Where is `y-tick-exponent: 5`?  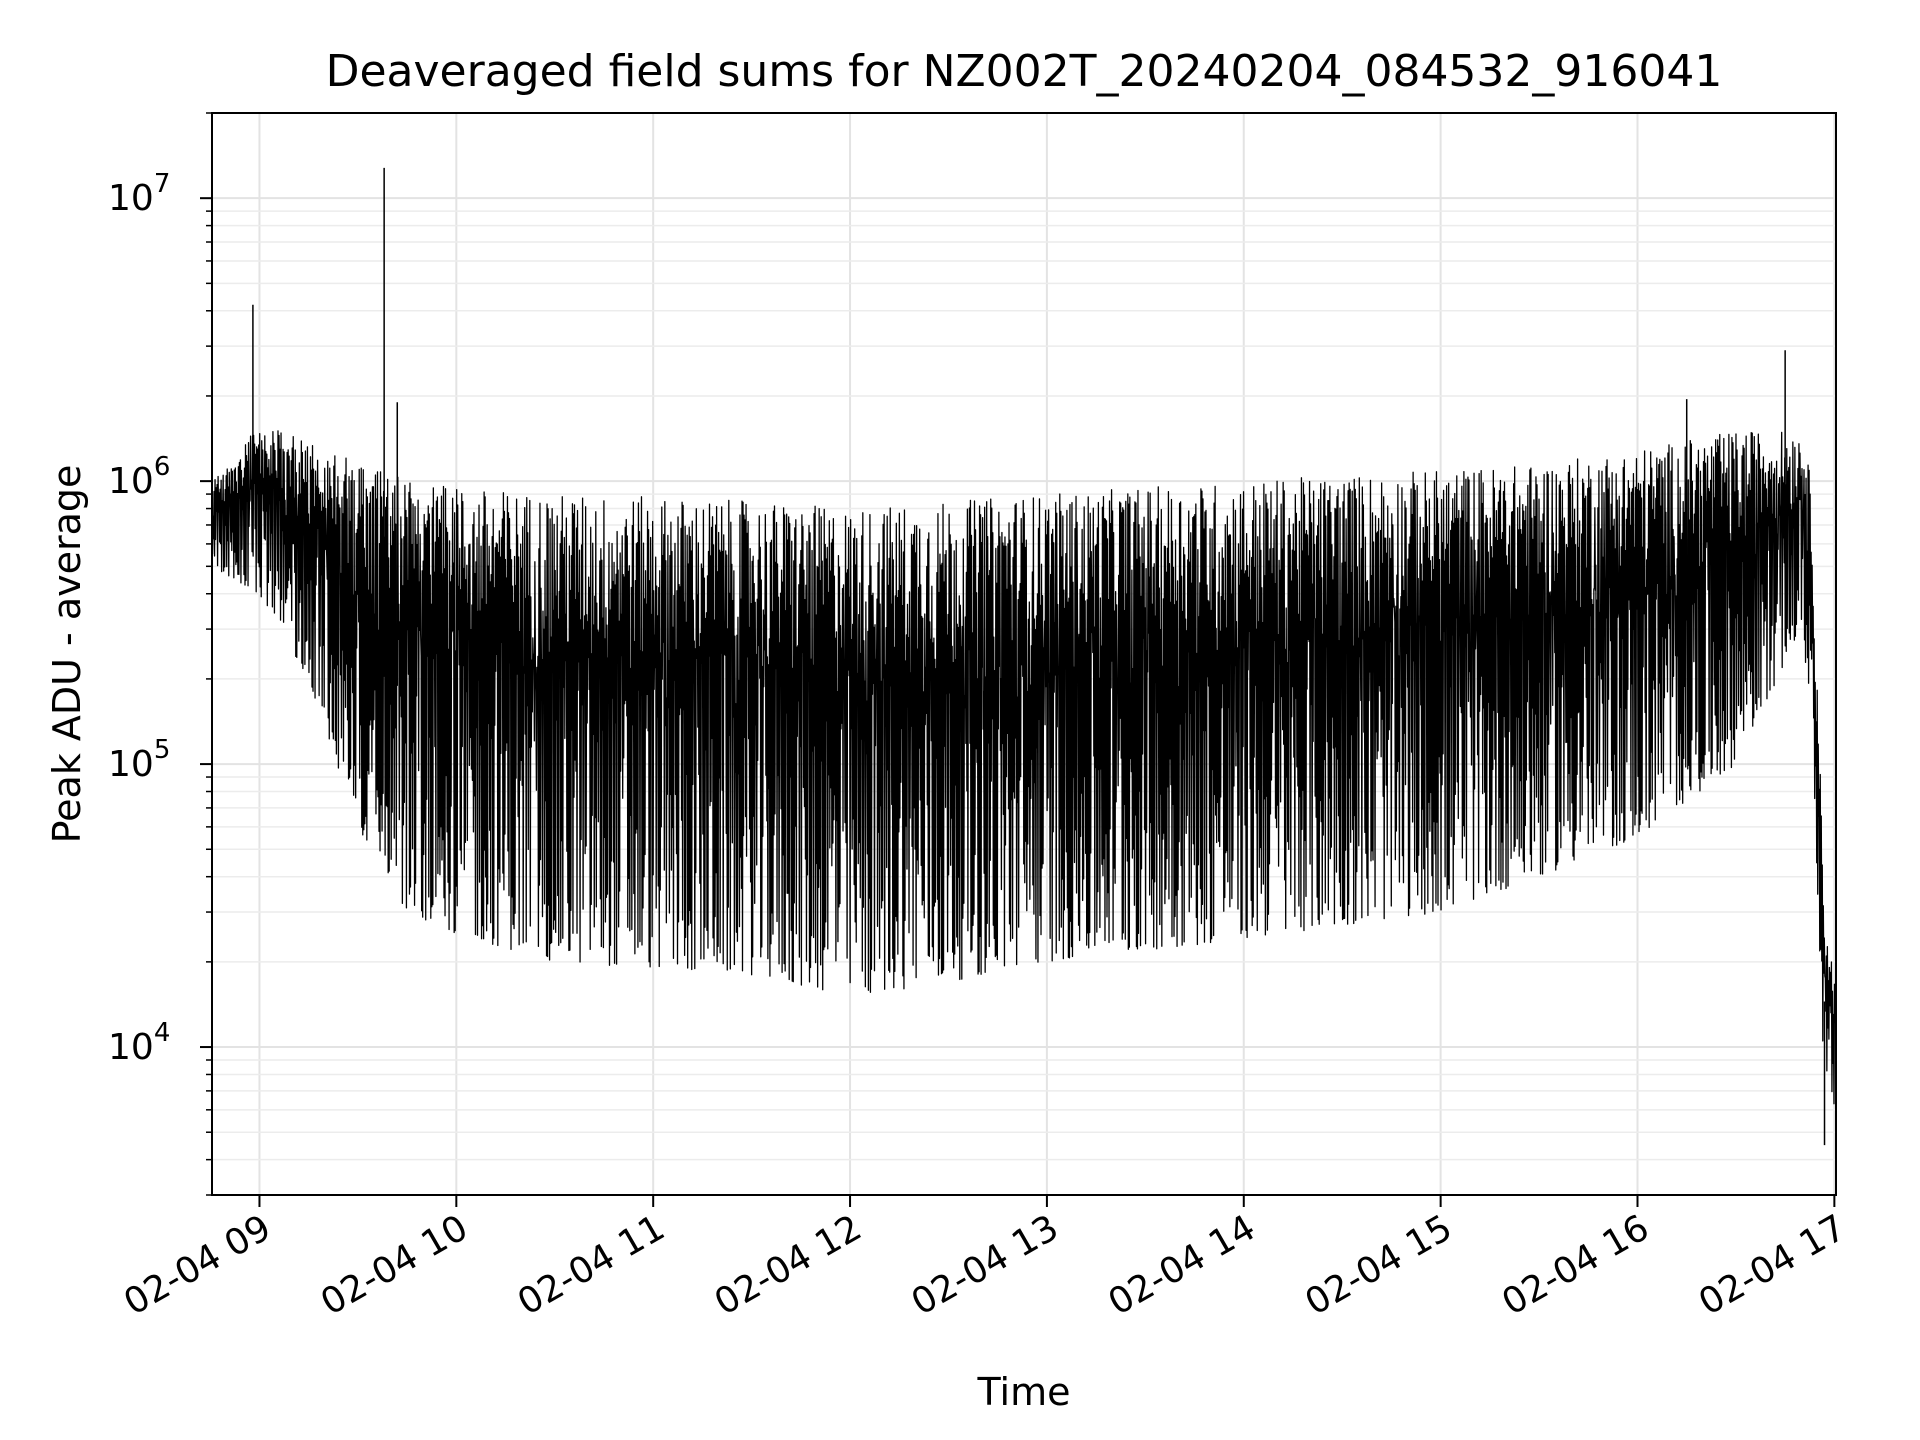 y-tick-exponent: 5 is located at coordinates (162, 750).